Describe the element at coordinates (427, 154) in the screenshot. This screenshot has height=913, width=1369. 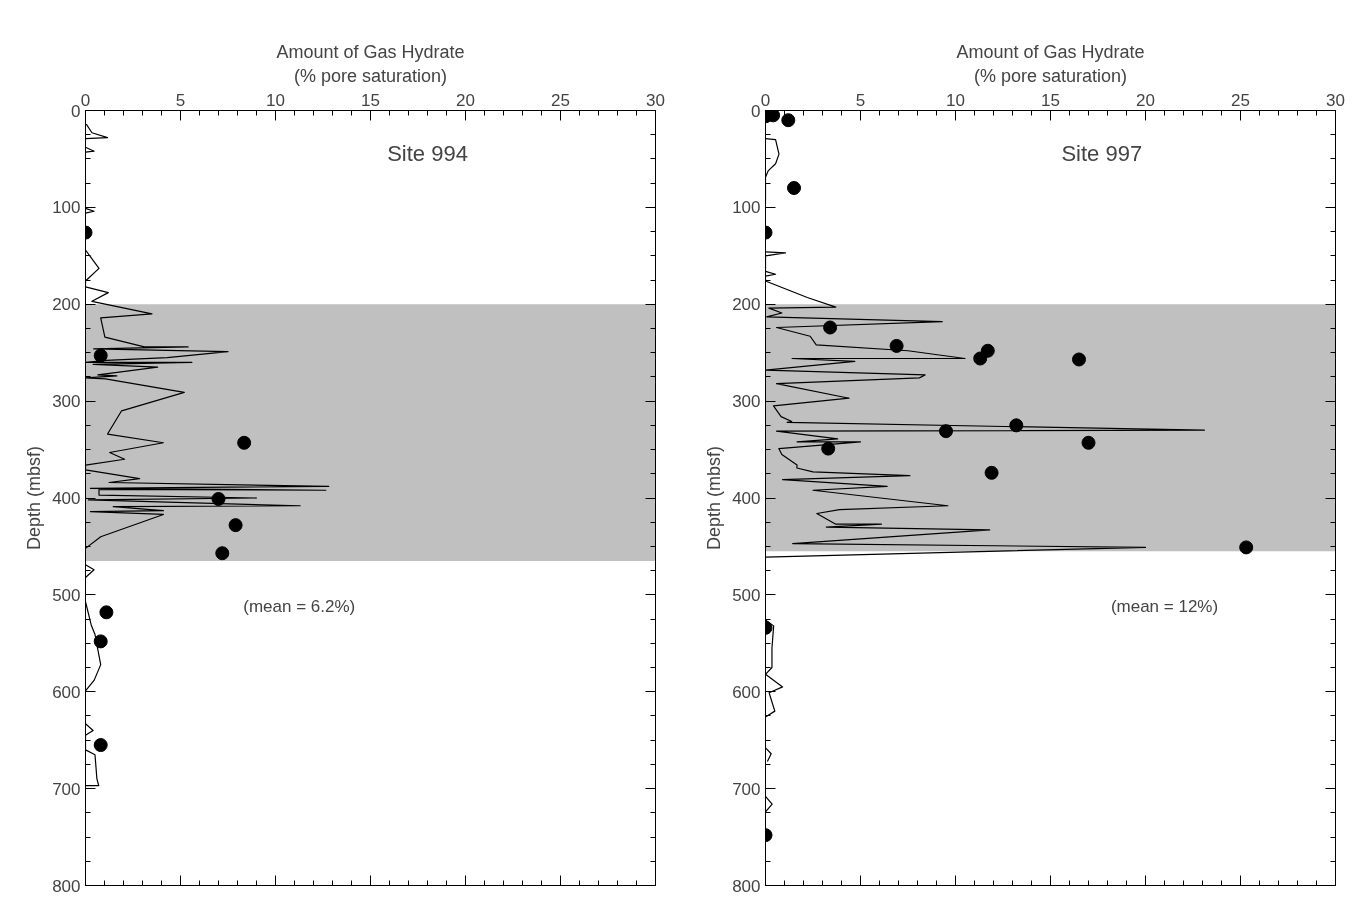
I see `annotation: Site 994` at that location.